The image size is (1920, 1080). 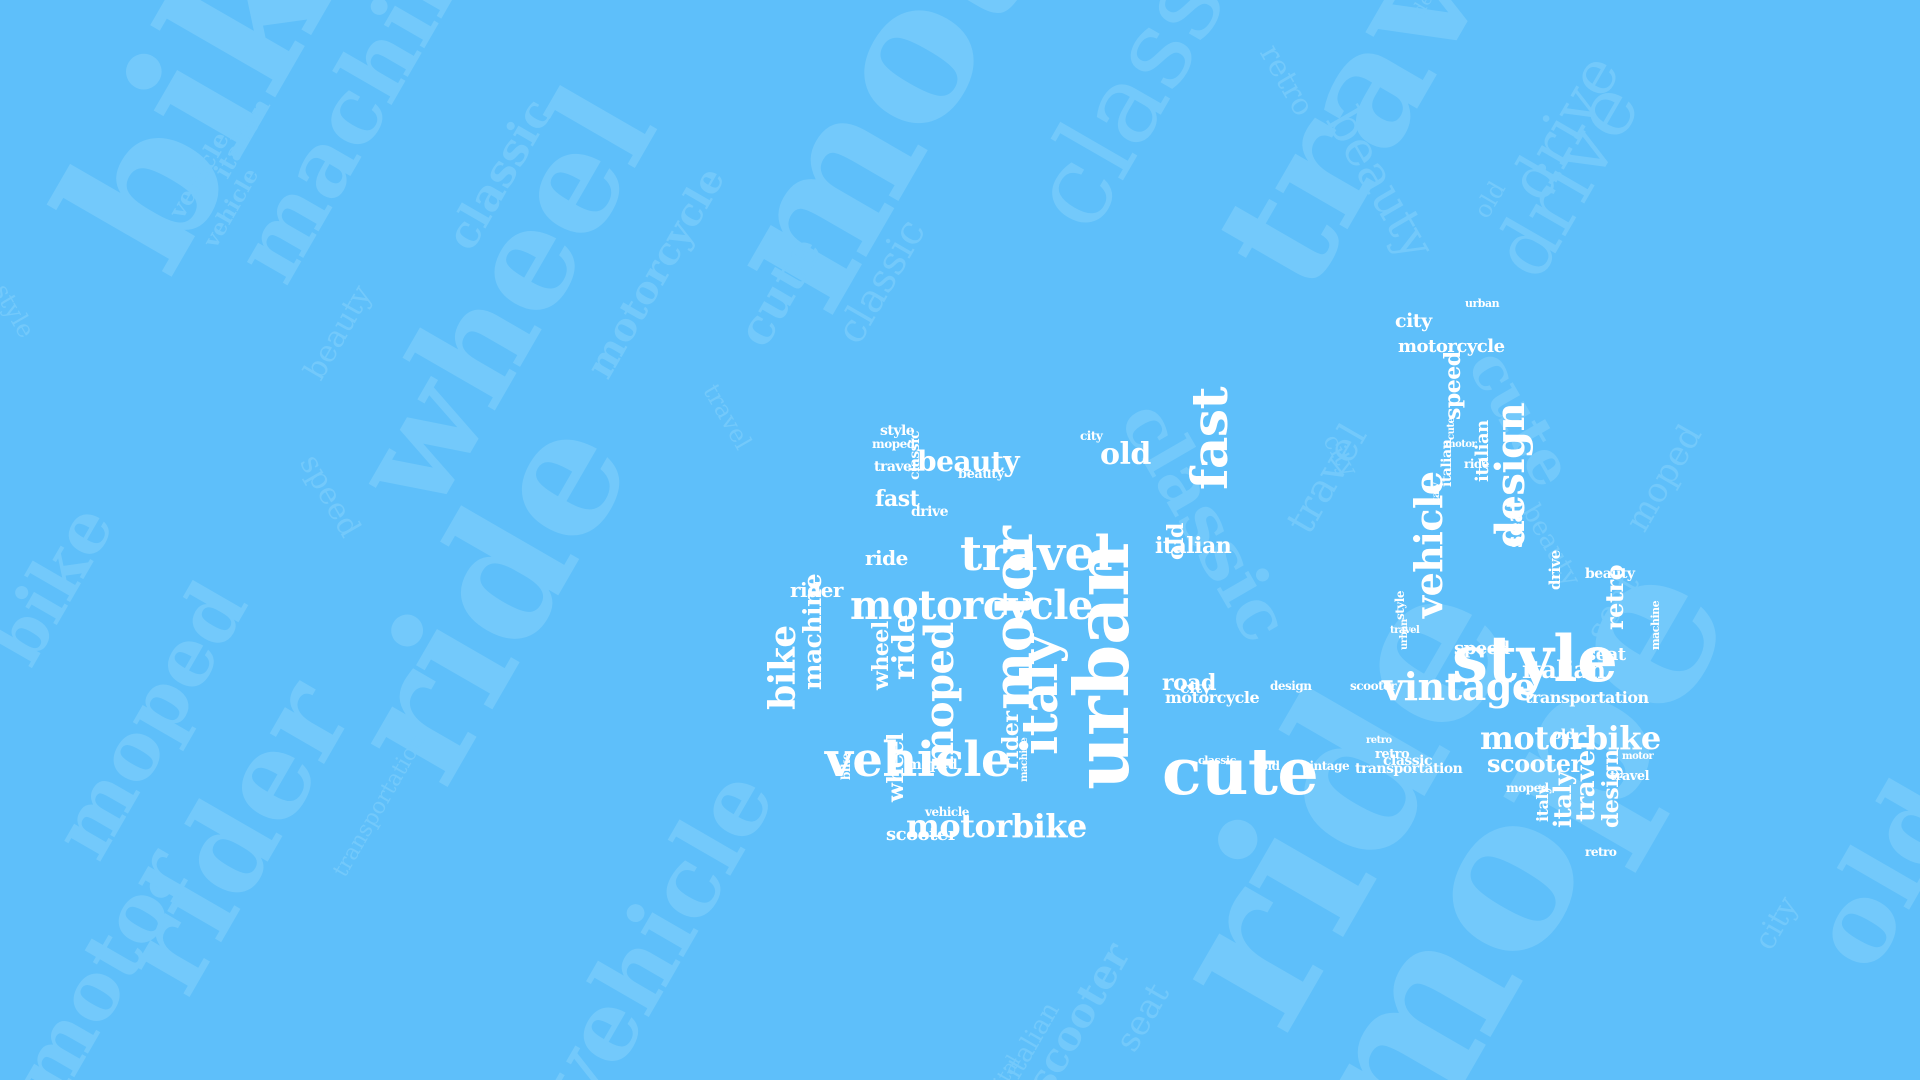 What do you see at coordinates (655, 915) in the screenshot?
I see `bg-word: vehicle` at bounding box center [655, 915].